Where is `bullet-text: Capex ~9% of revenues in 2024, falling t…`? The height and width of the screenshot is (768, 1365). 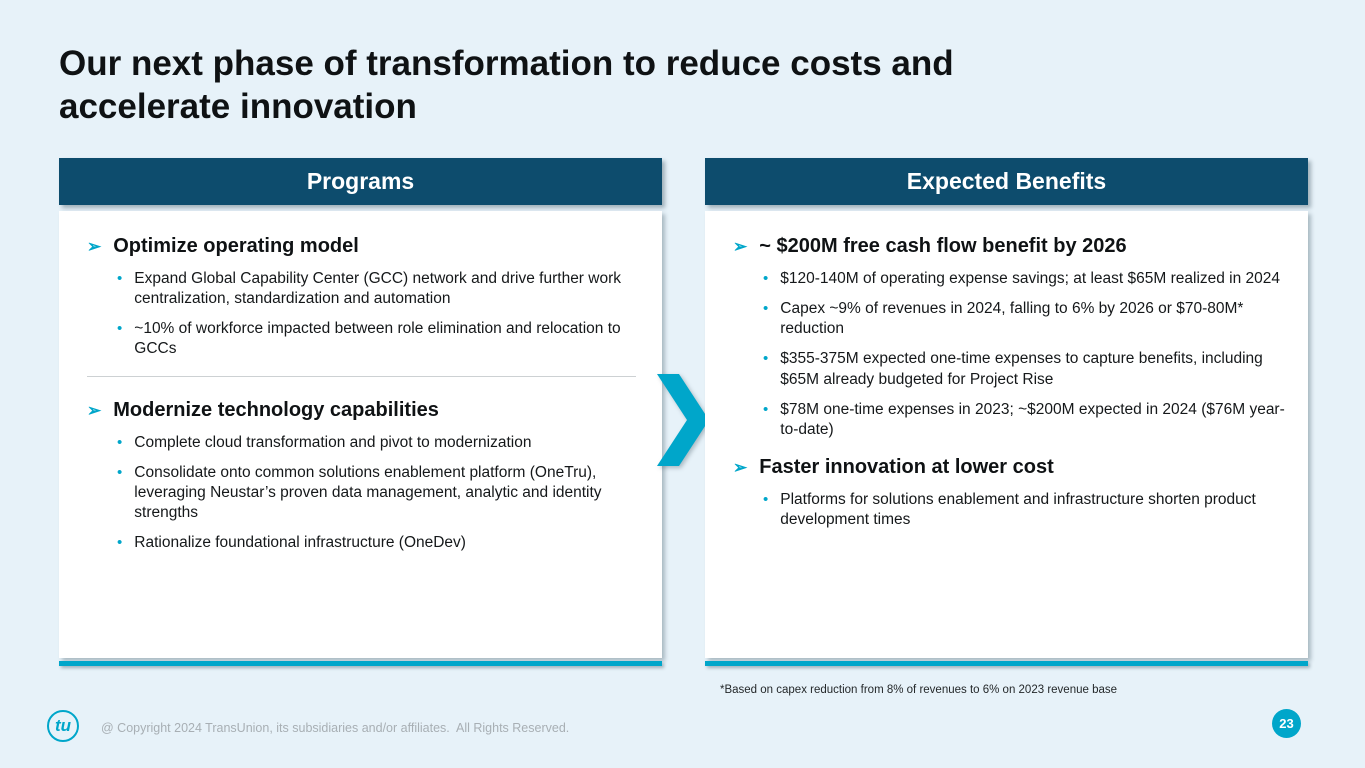
bullet-text: Capex ~9% of revenues in 2024, falling t… is located at coordinates (1012, 319).